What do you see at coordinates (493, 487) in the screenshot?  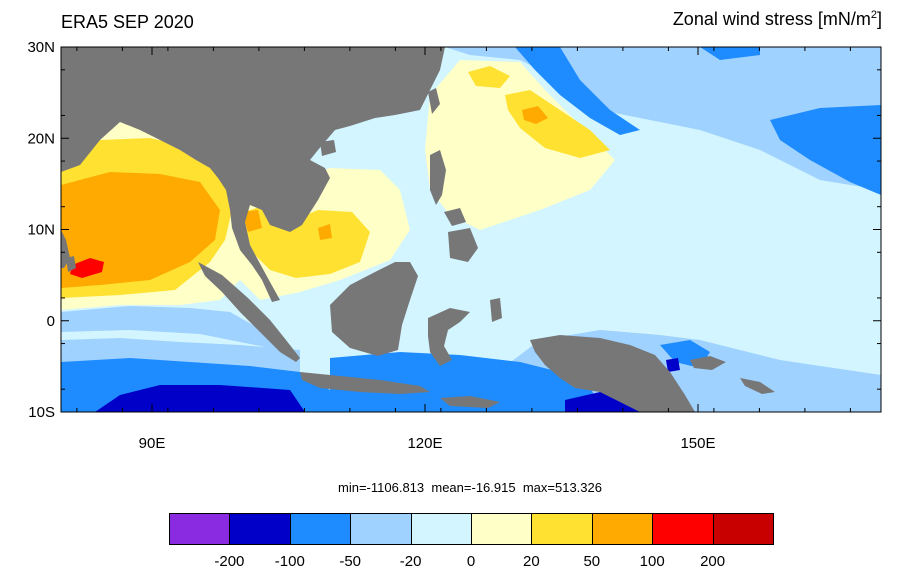 I see `mean-value: -16.915` at bounding box center [493, 487].